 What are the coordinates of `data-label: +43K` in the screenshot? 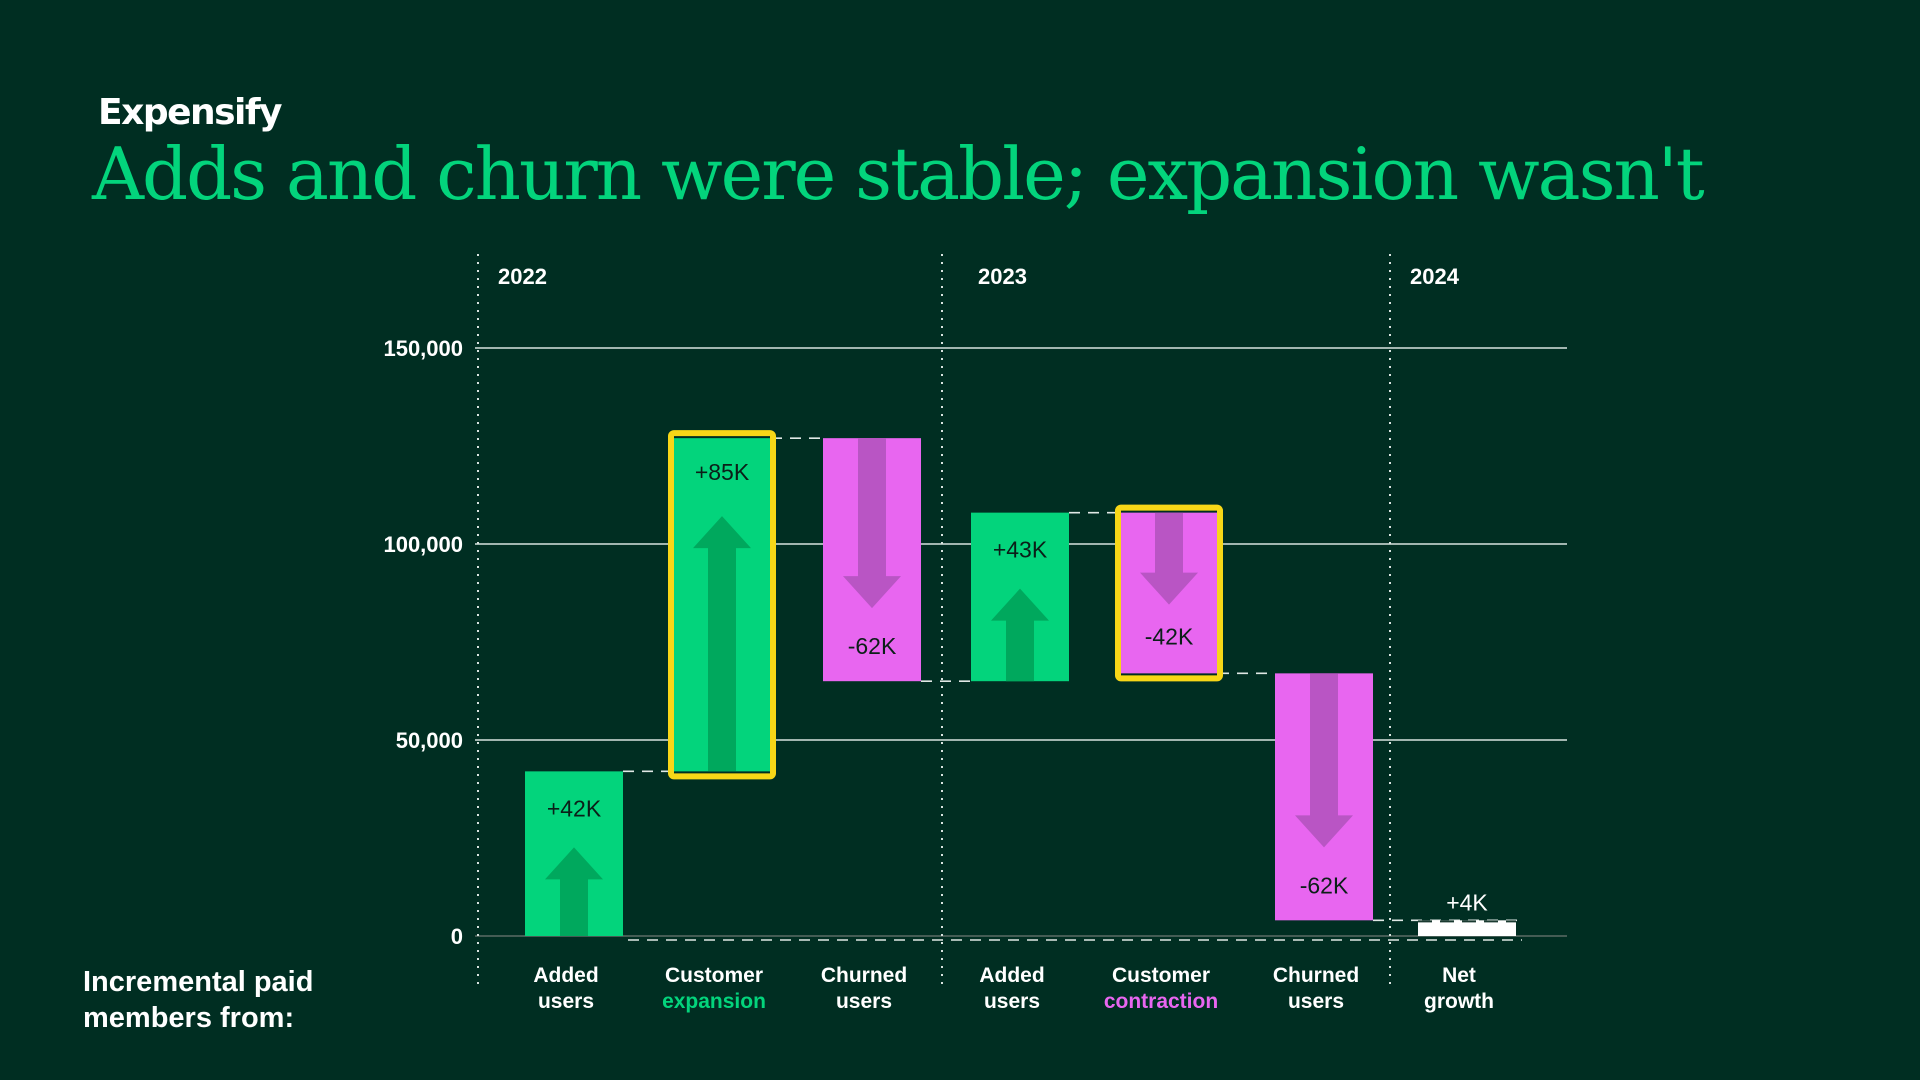 It's located at (1020, 550).